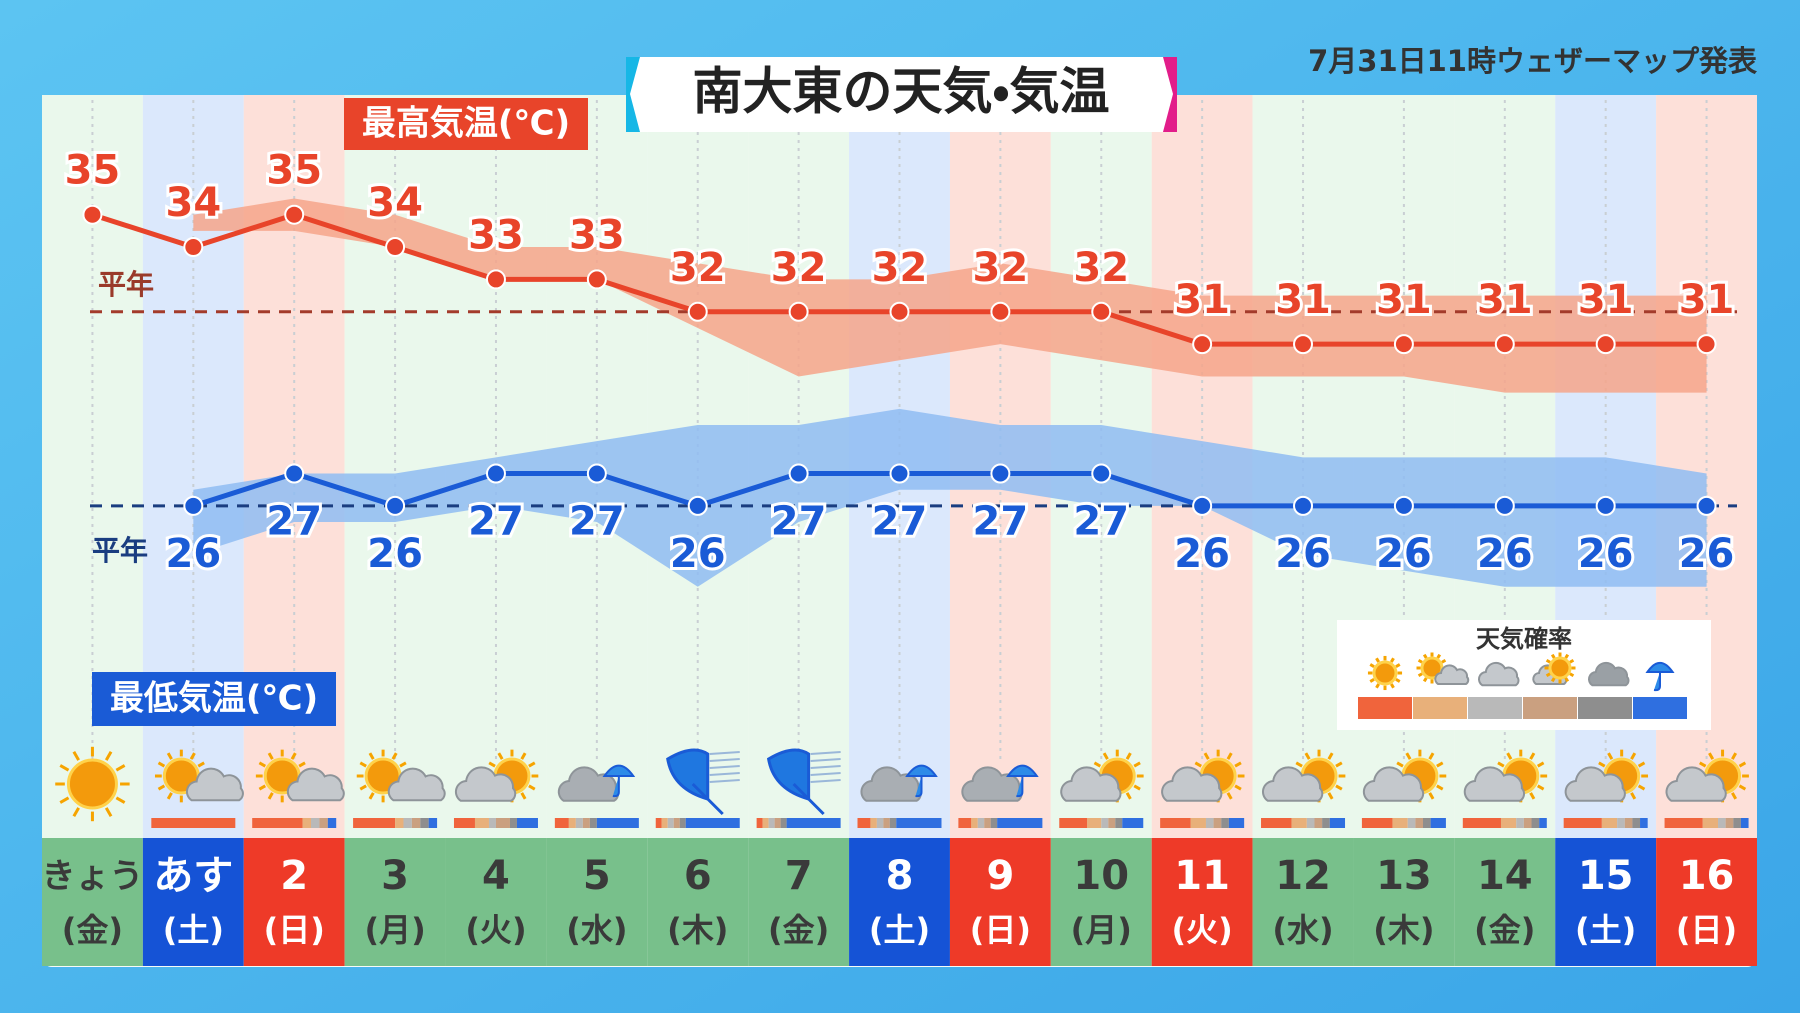 This screenshot has width=1800, height=1017. I want to click on sun, so click(92, 784).